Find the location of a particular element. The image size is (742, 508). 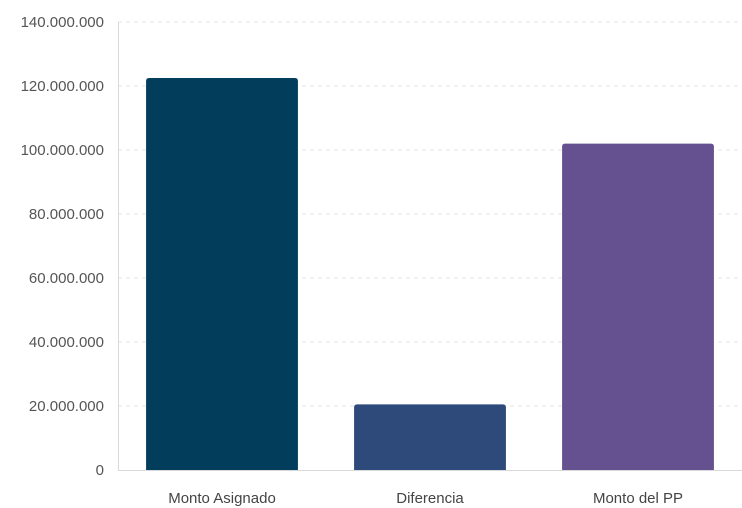

y-tick-label: 100.000.000 is located at coordinates (62, 150).